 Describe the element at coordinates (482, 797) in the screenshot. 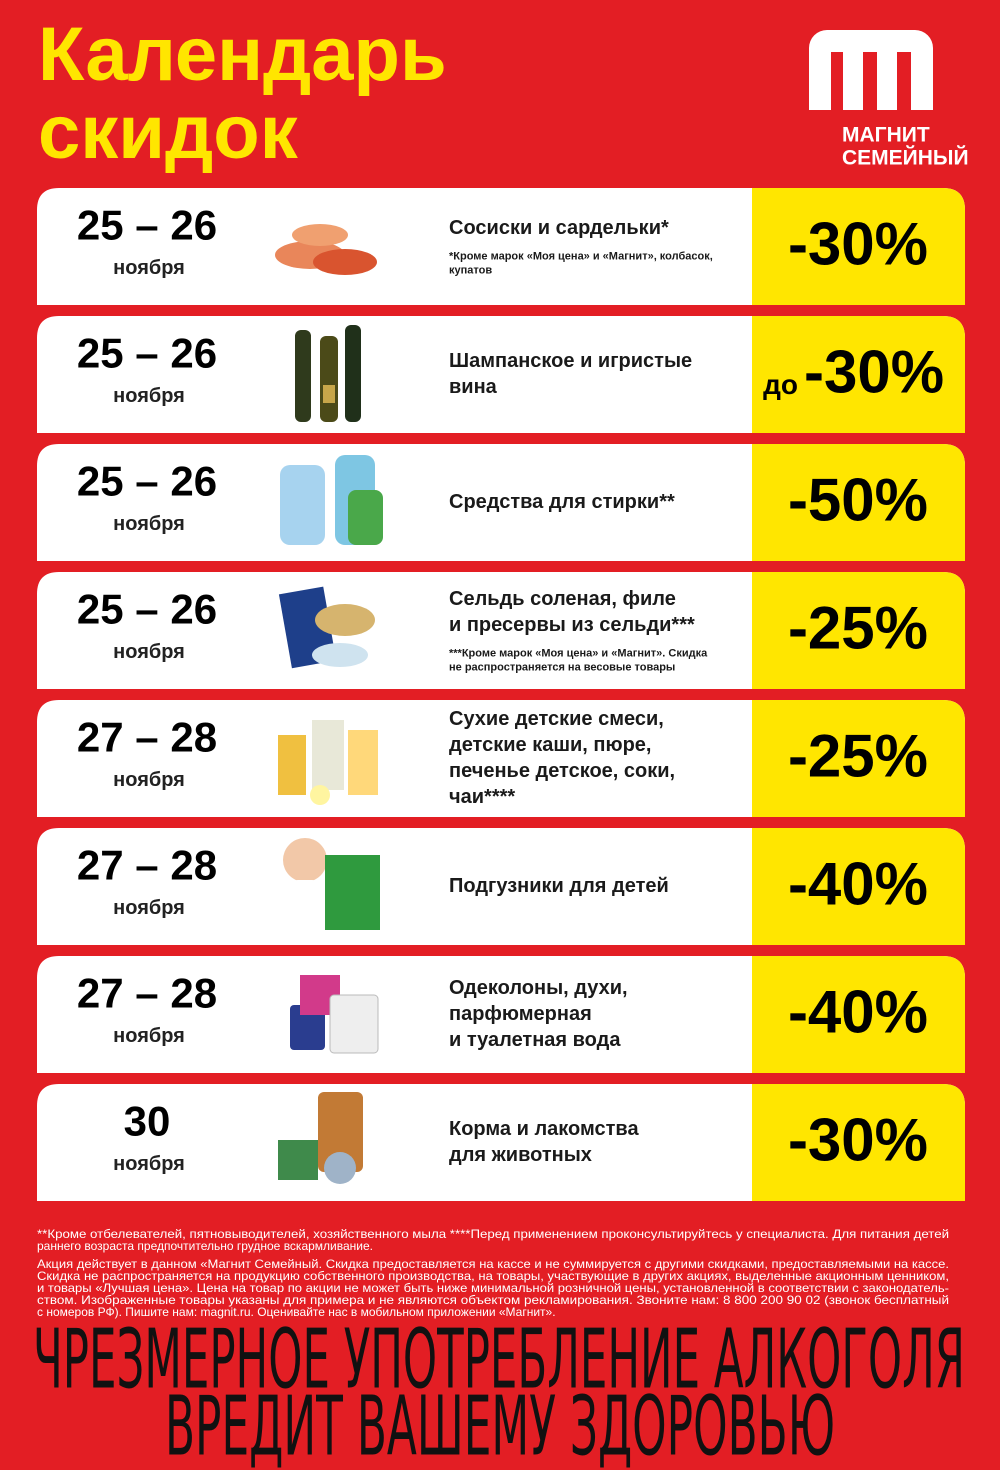

I see `product-name: чаи****` at that location.